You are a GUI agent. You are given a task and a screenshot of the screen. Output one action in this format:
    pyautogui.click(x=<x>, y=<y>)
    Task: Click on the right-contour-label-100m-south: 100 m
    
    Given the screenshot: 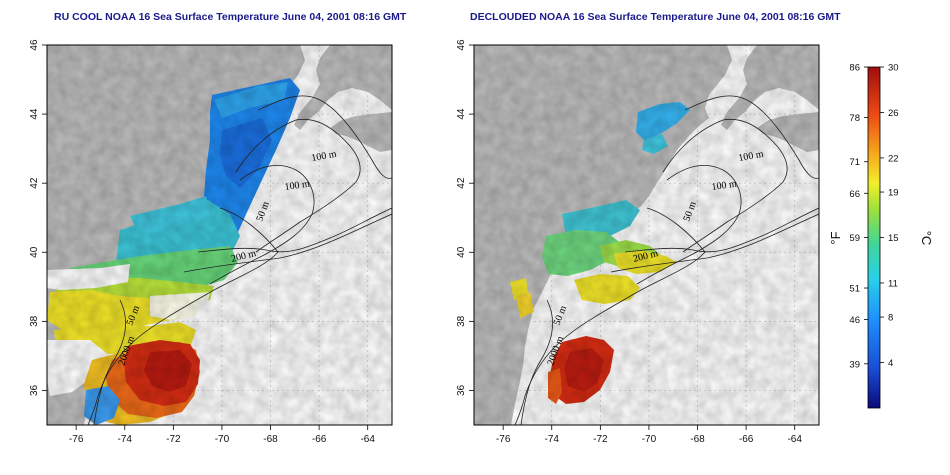 What is the action you would take?
    pyautogui.click(x=724, y=186)
    